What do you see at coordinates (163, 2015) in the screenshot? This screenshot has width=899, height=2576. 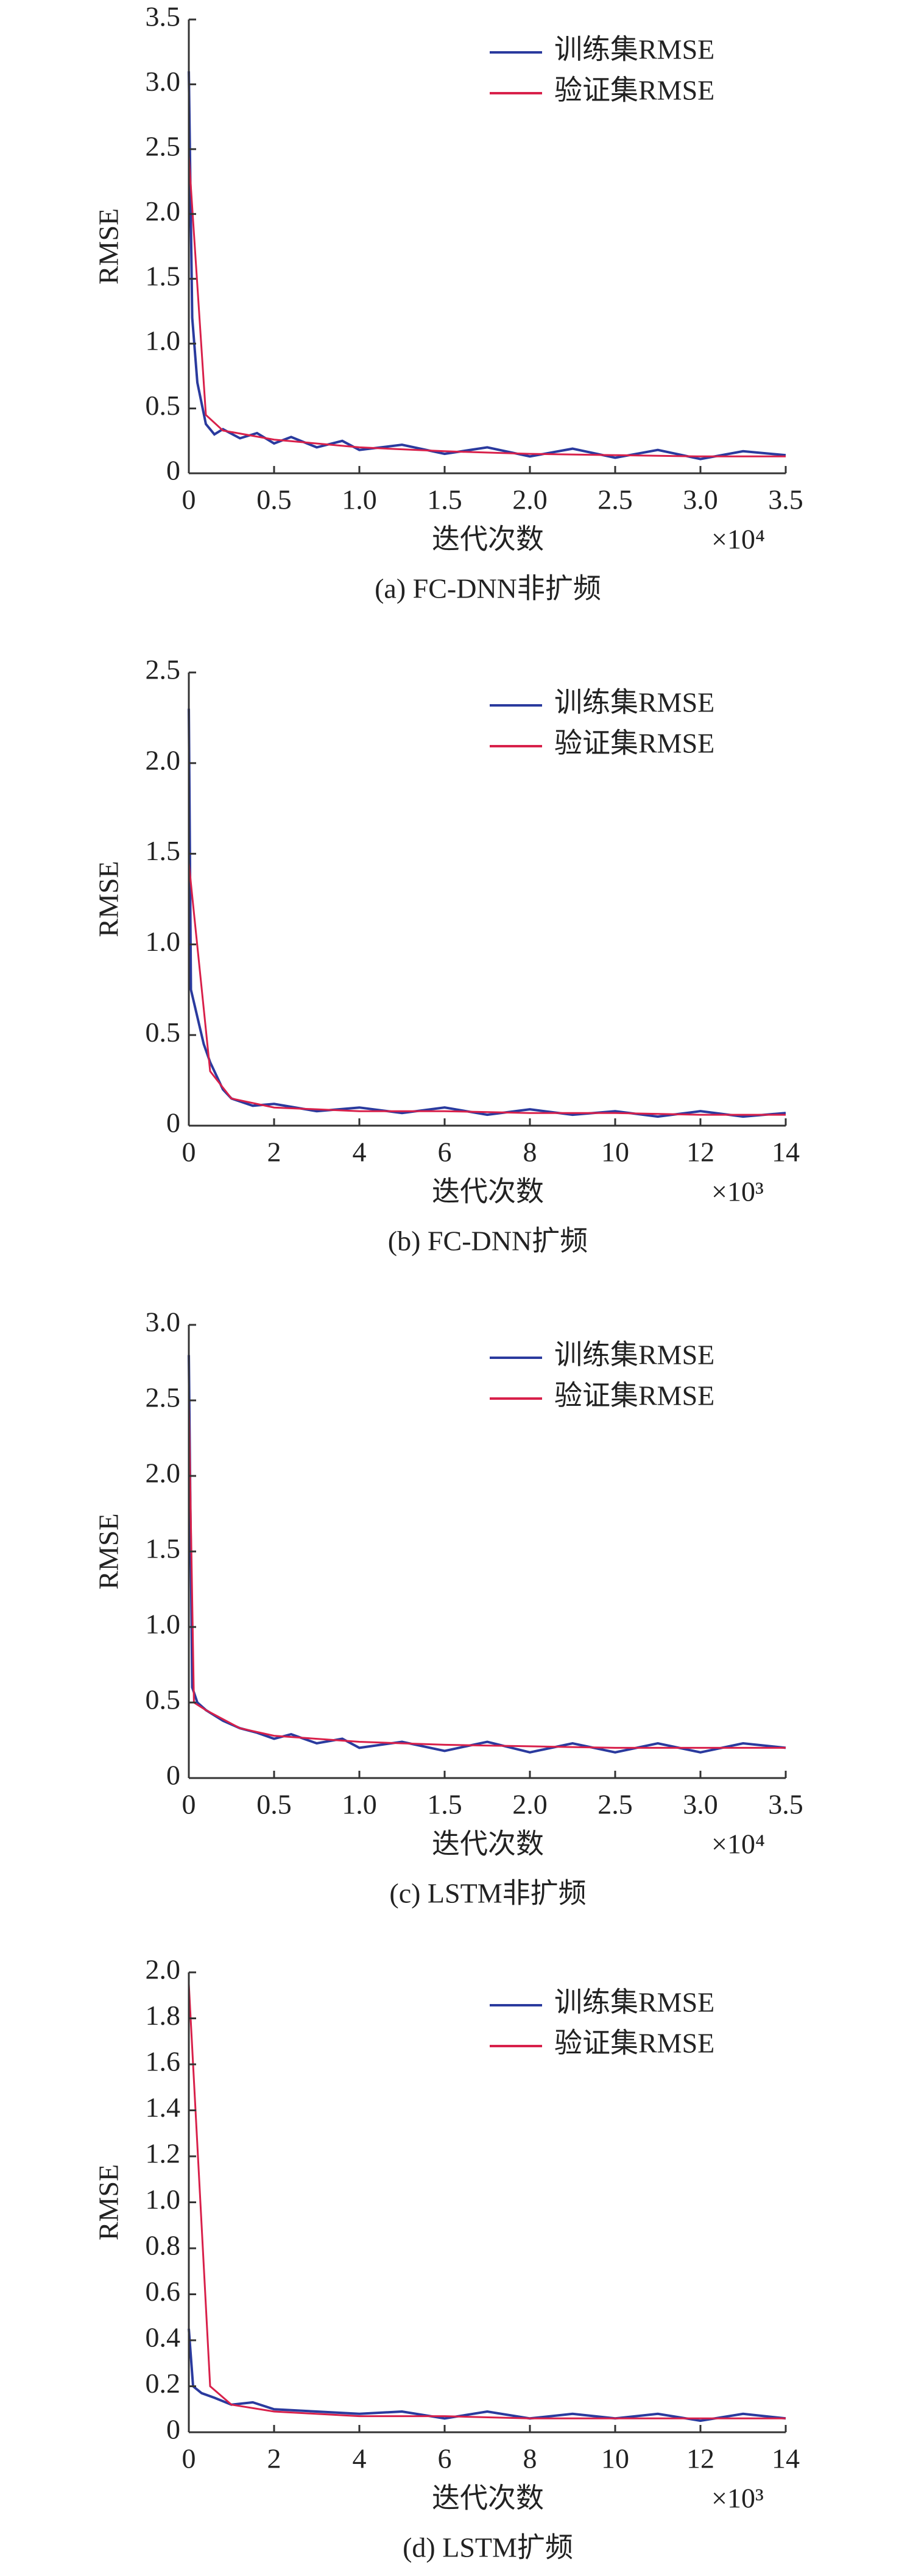 I see `y-tick-label: 1.8` at bounding box center [163, 2015].